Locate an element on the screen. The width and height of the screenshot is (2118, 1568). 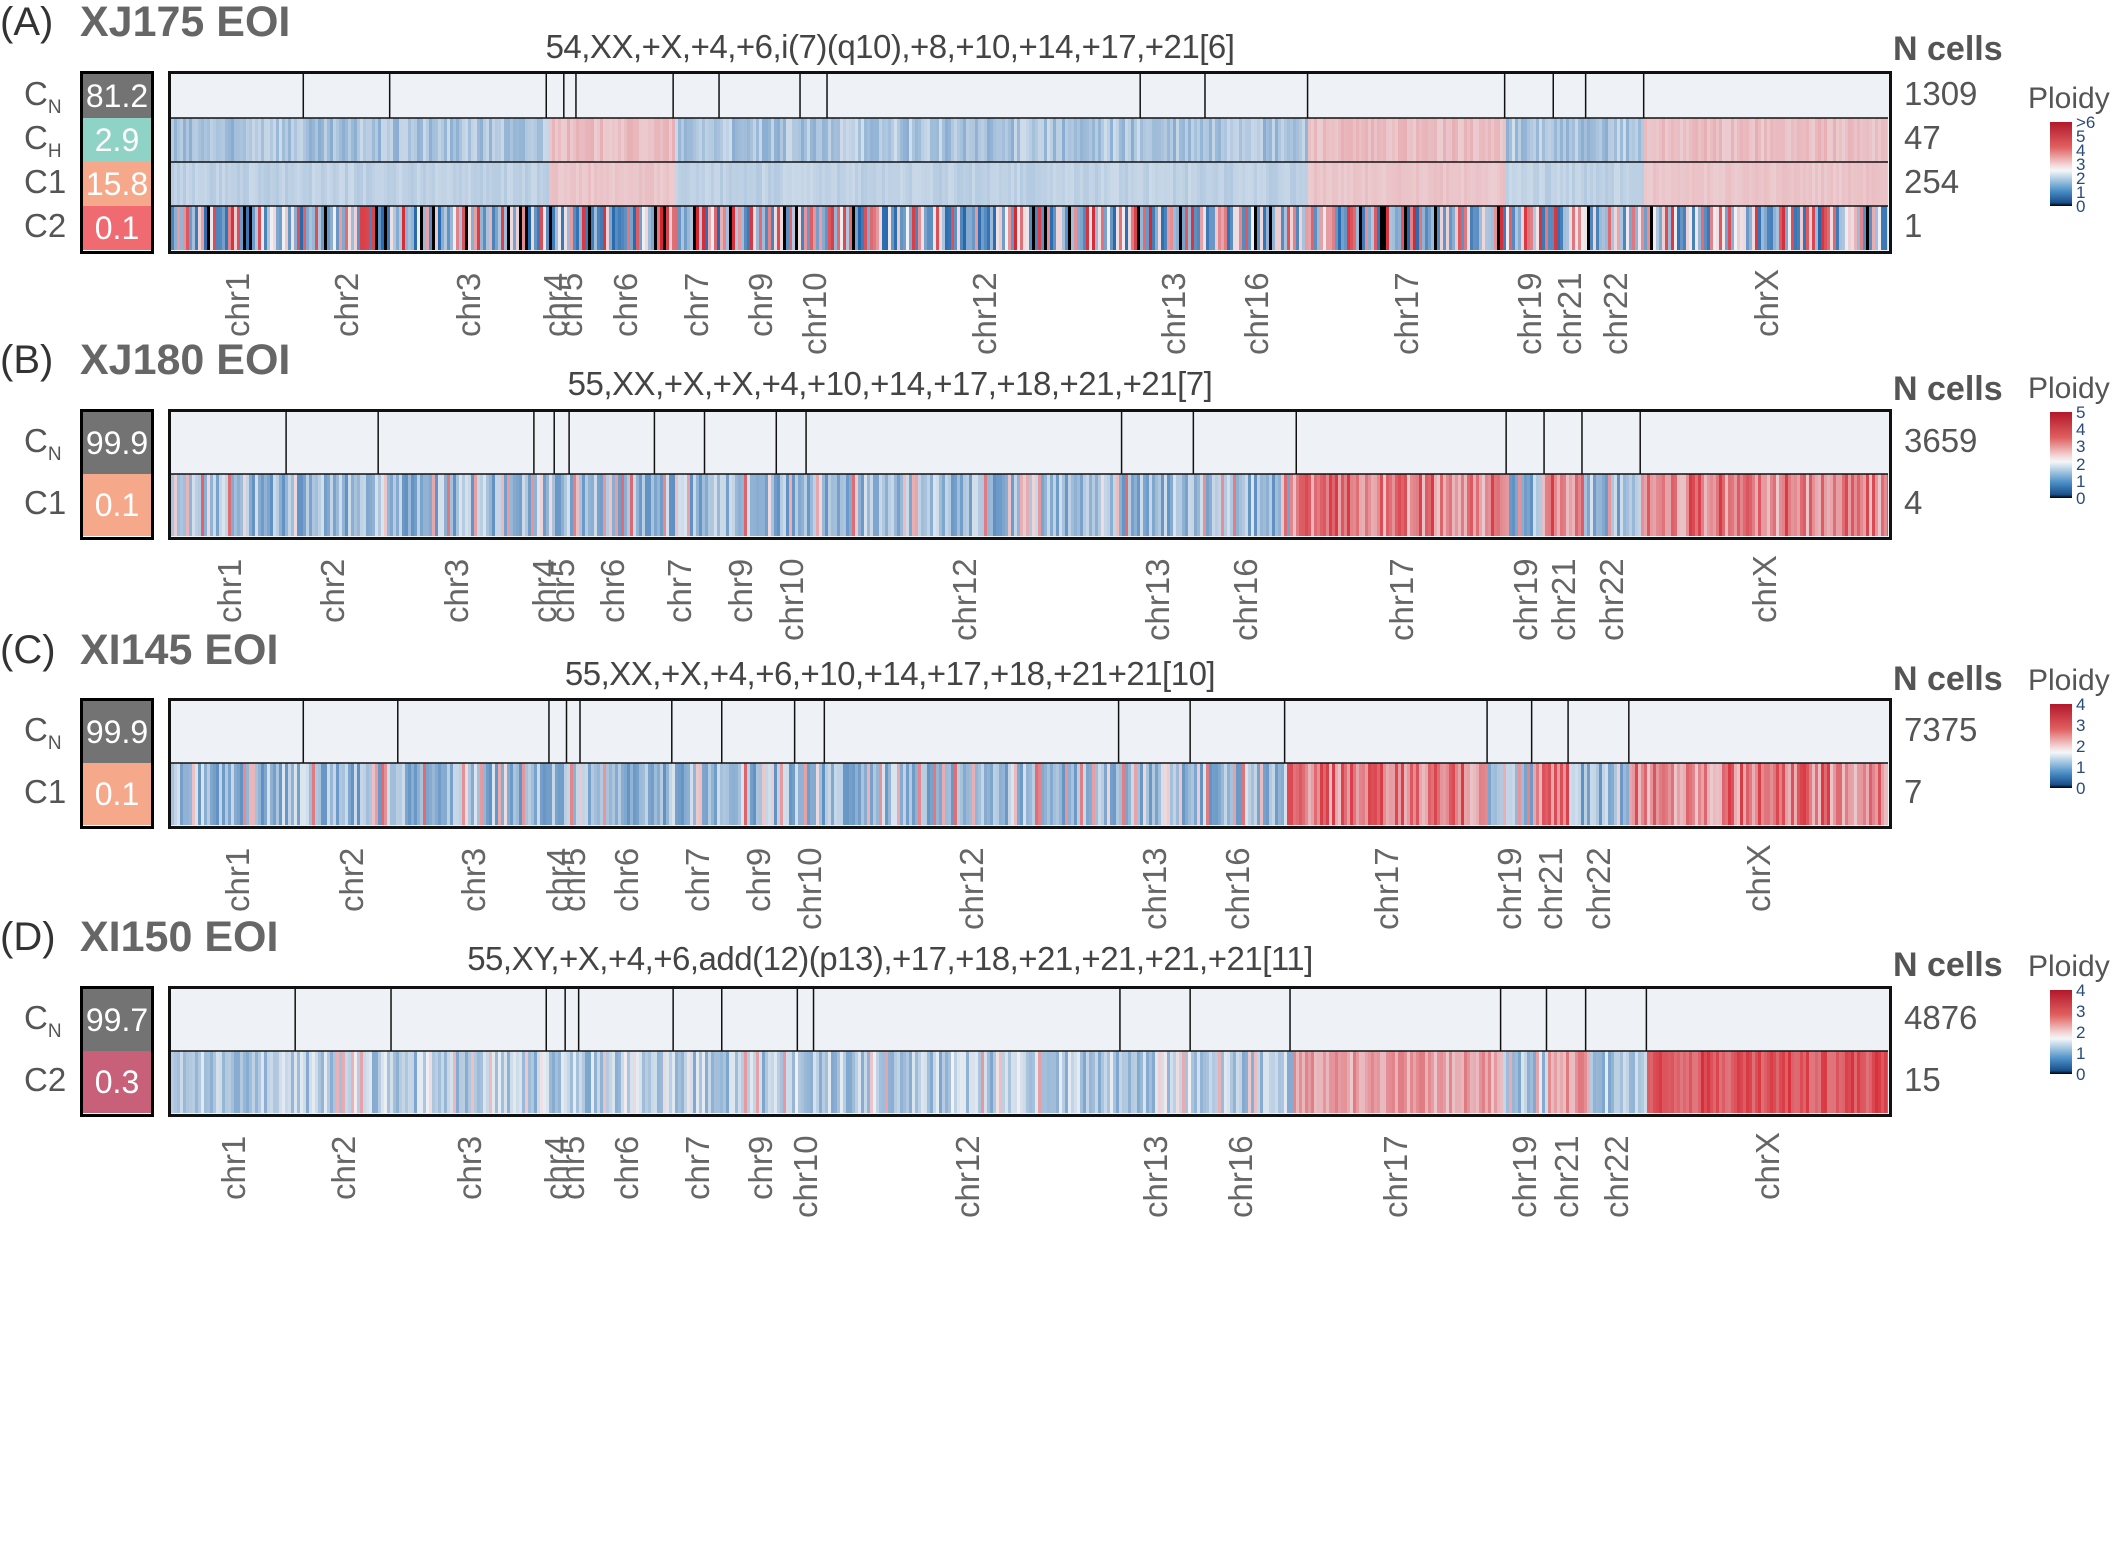
cluster-row-label: C1 is located at coordinates (49, 182).